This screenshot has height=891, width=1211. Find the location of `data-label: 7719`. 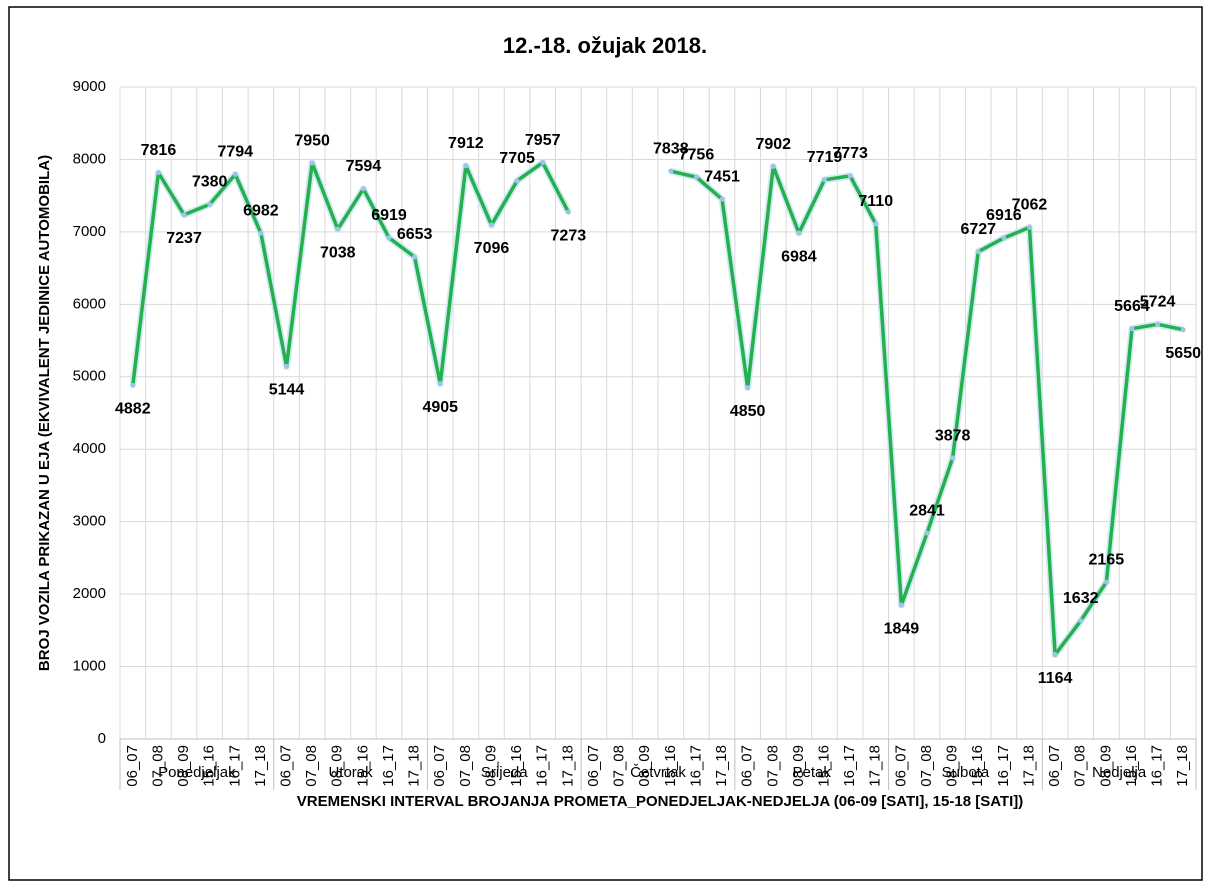

data-label: 7719 is located at coordinates (825, 157).